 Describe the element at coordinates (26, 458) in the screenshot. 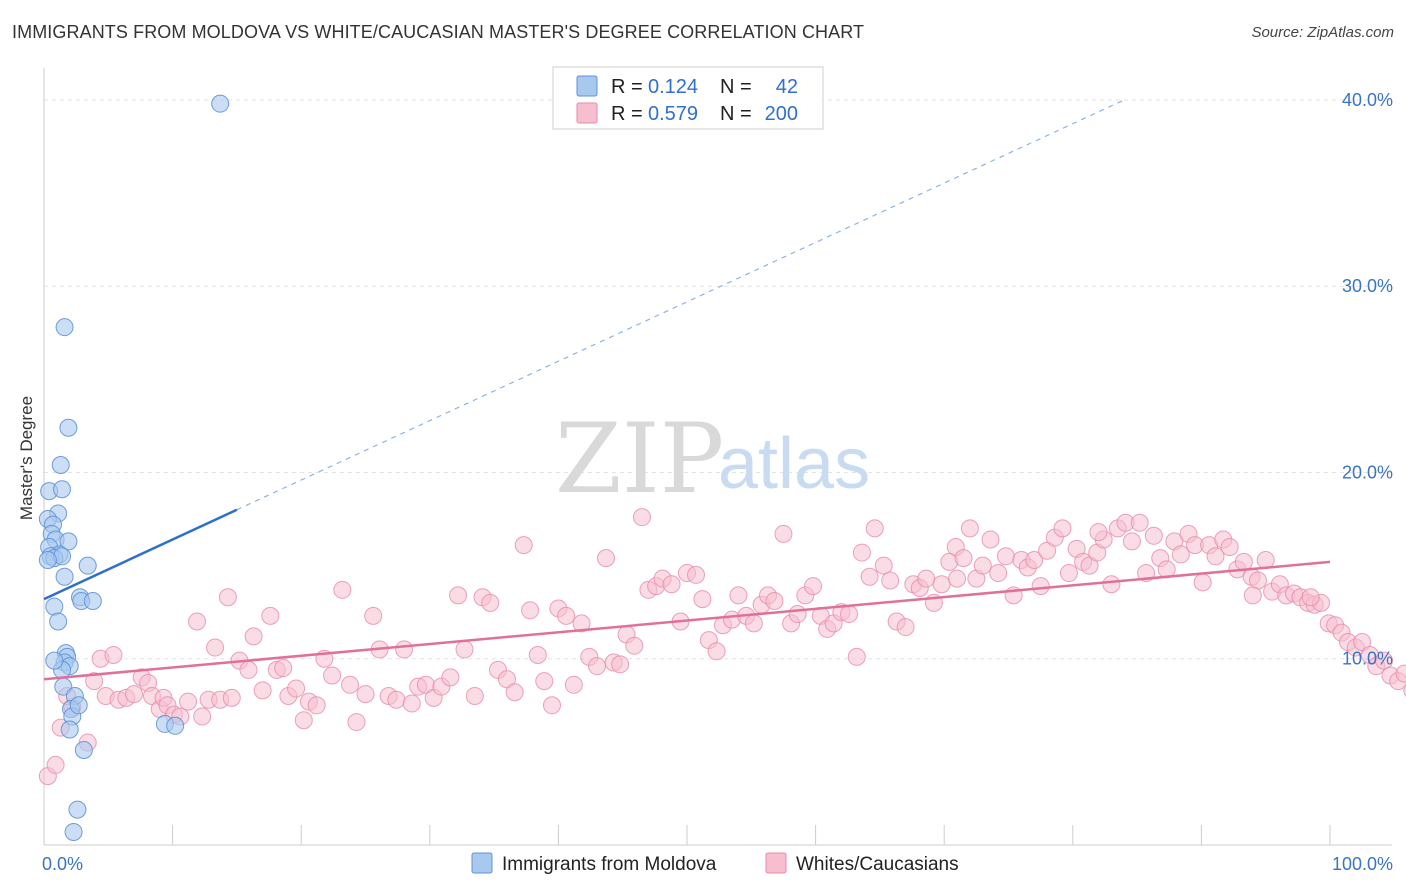

I see `y-axis-label: Master's Degree` at that location.